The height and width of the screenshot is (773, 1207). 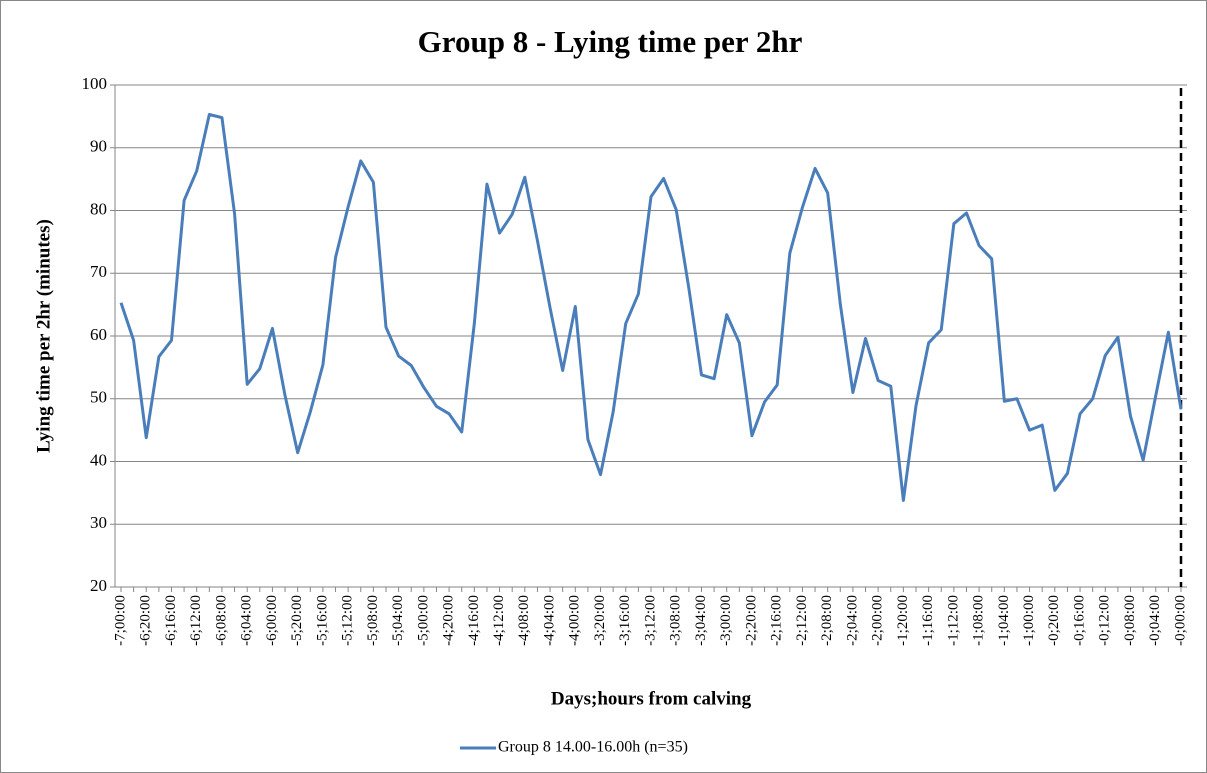 I want to click on x-tick-label: -5;20:00, so click(x=297, y=620).